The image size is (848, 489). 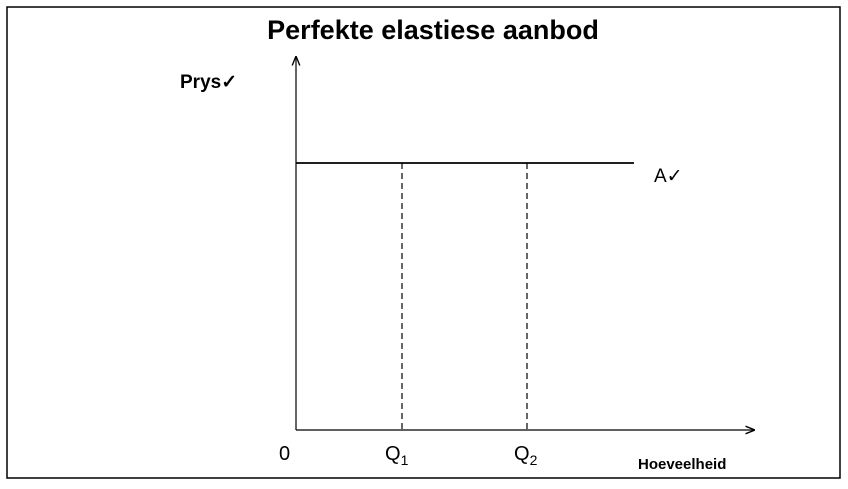 What do you see at coordinates (284, 454) in the screenshot?
I see `origin-label: 0` at bounding box center [284, 454].